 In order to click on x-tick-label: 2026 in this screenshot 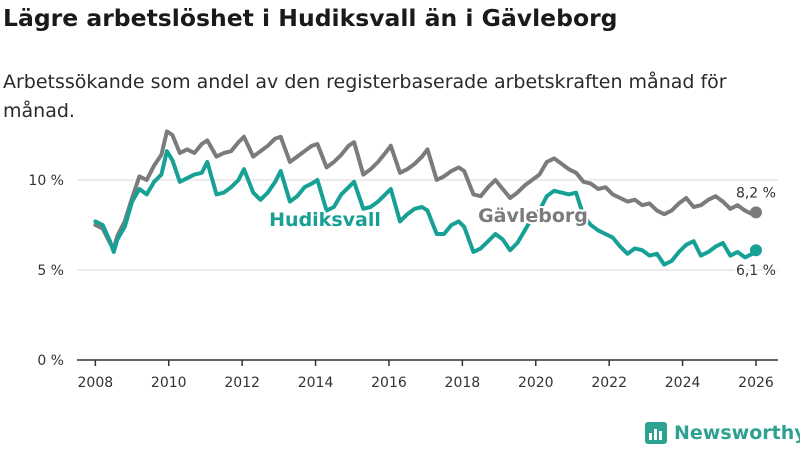, I will do `click(756, 383)`.